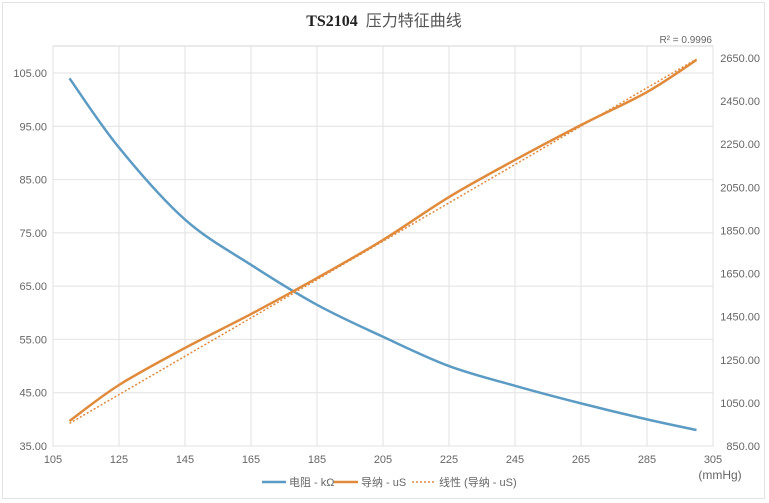 This screenshot has height=503, width=769. I want to click on legend-label: 导纳 - uS, so click(383, 482).